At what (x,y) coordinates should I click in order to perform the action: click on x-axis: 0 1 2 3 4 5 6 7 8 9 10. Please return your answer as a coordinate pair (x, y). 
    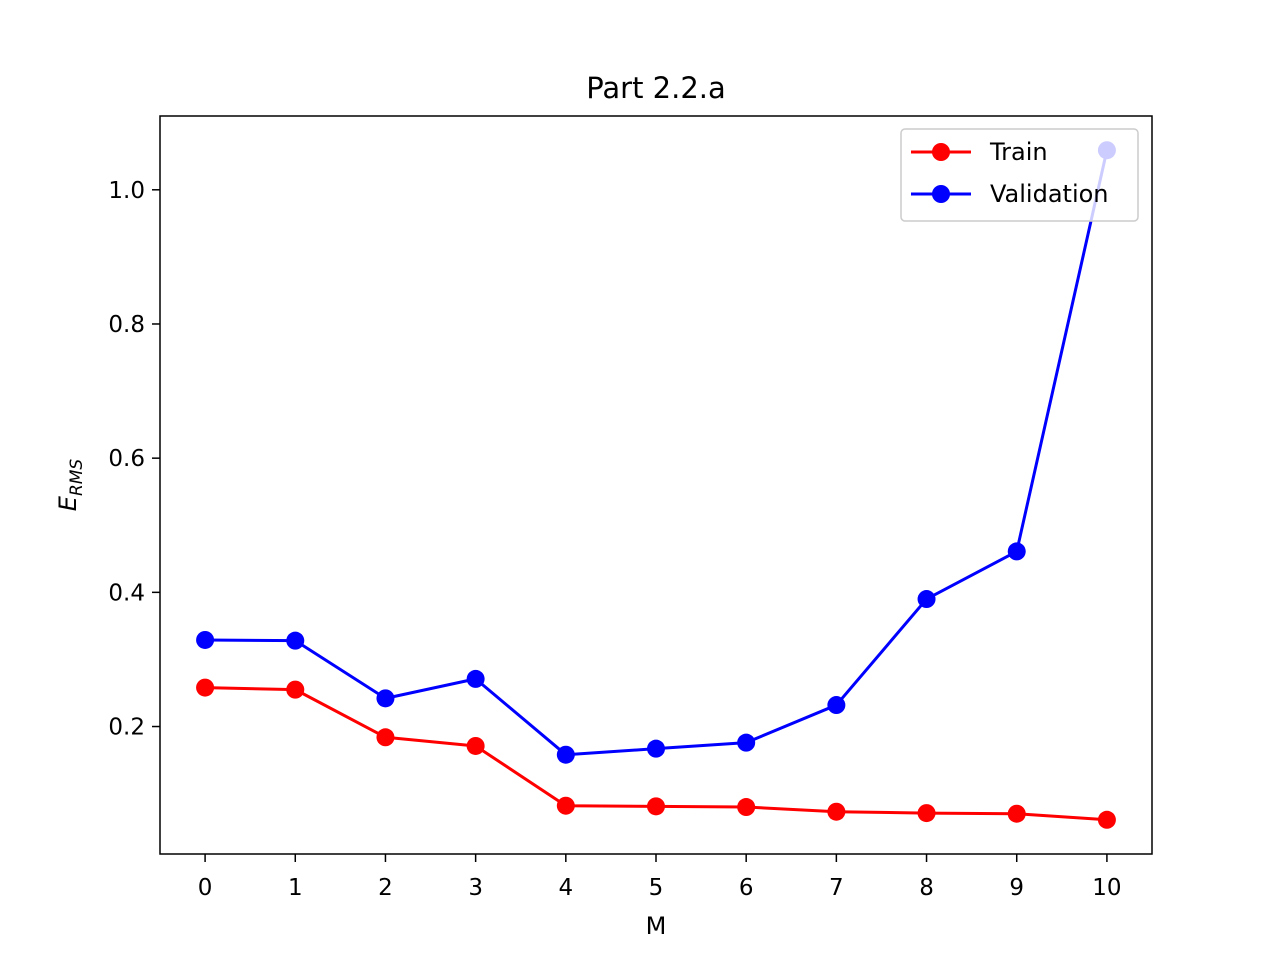
    Looking at the image, I should click on (660, 877).